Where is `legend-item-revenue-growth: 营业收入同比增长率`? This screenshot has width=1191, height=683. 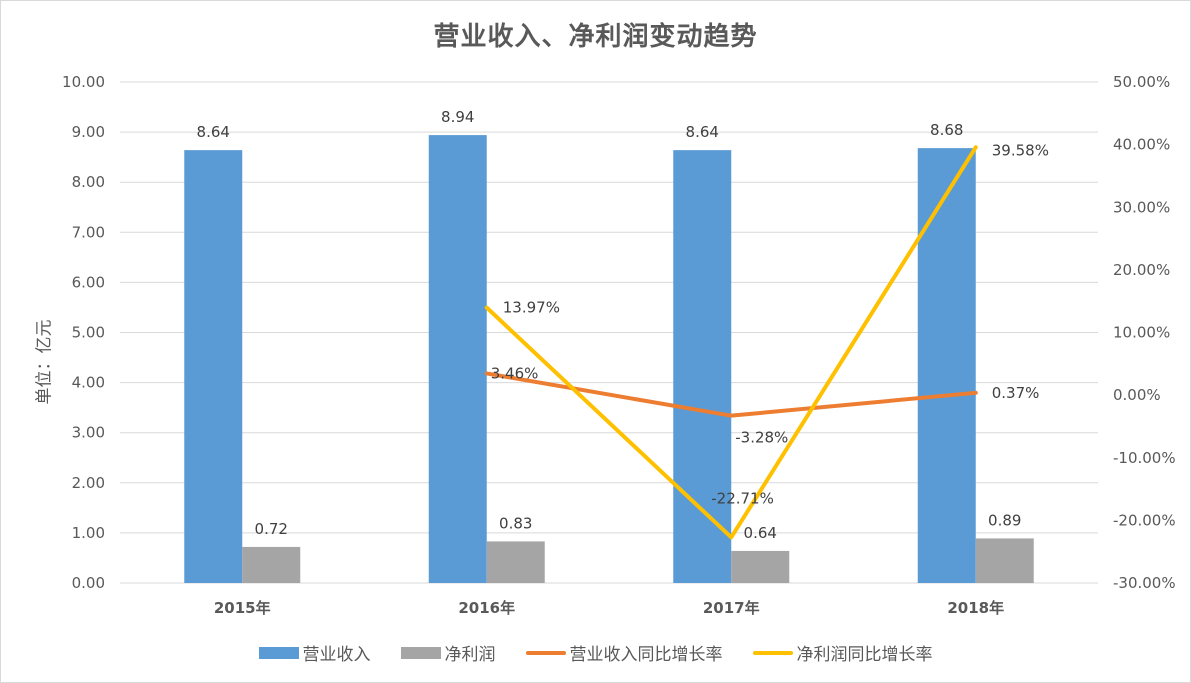
legend-item-revenue-growth: 营业收入同比增长率 is located at coordinates (624, 652).